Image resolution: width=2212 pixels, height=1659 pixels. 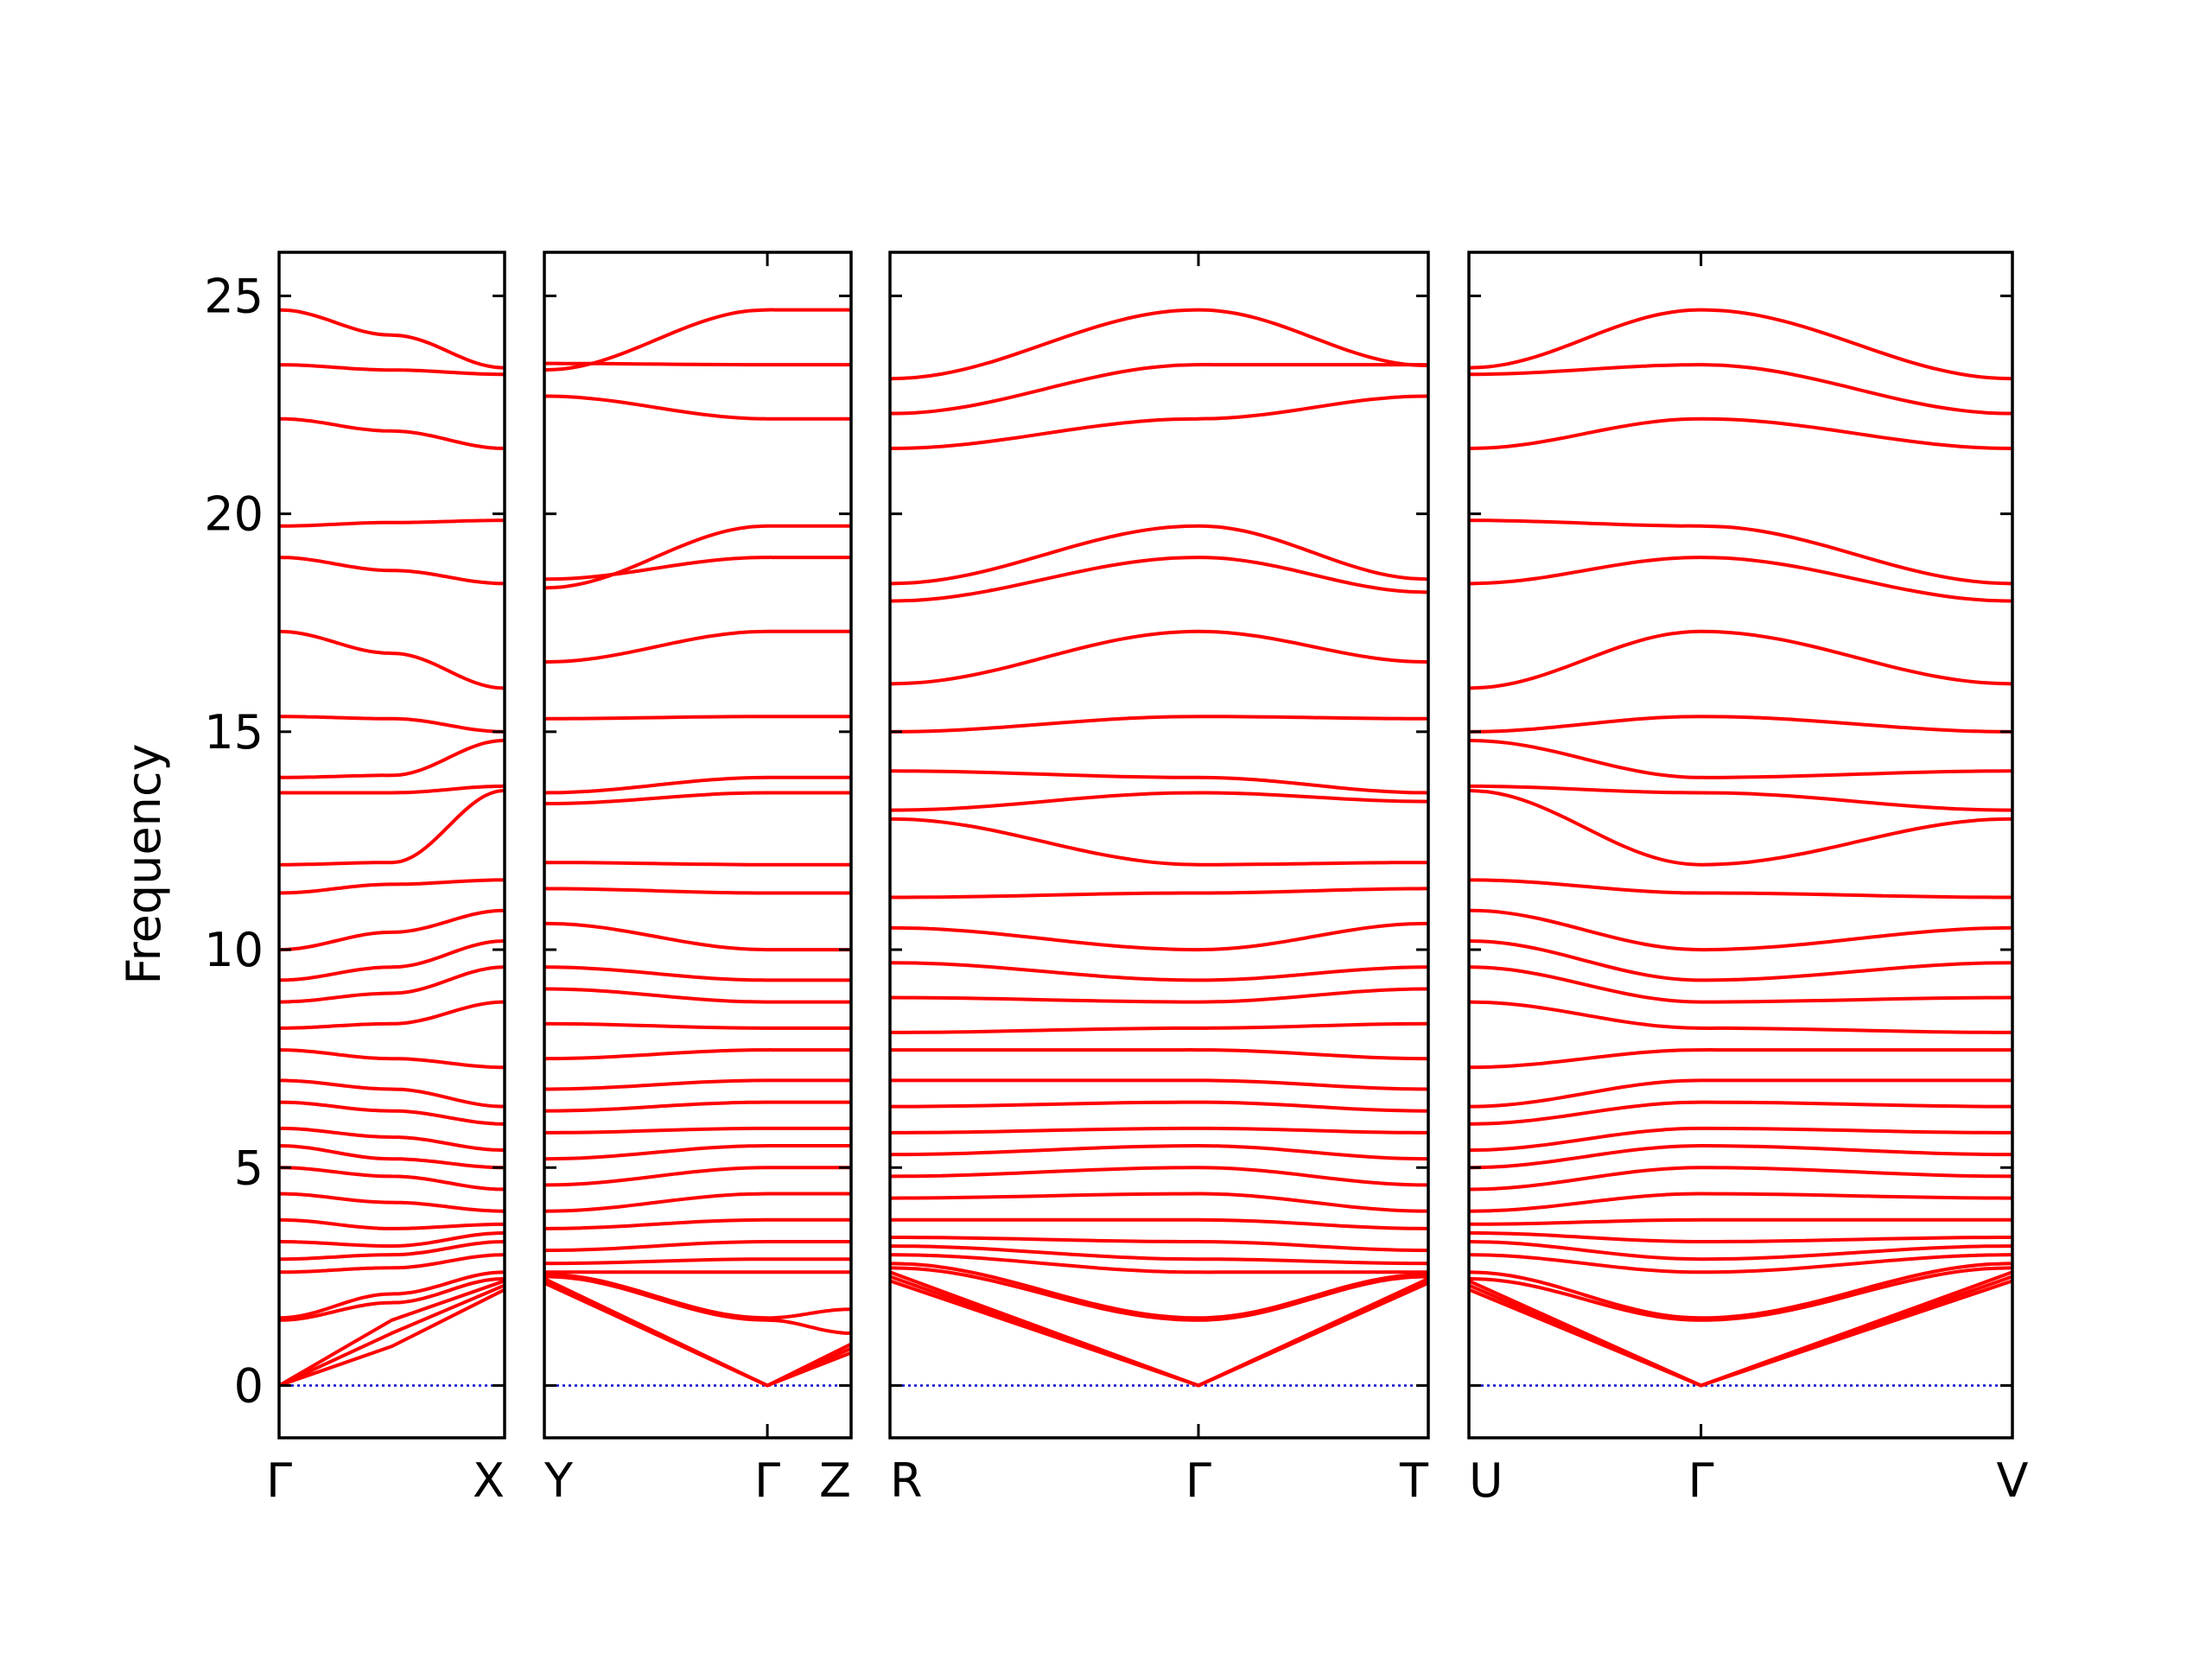 What do you see at coordinates (558, 1480) in the screenshot?
I see `x-tick-label: Y` at bounding box center [558, 1480].